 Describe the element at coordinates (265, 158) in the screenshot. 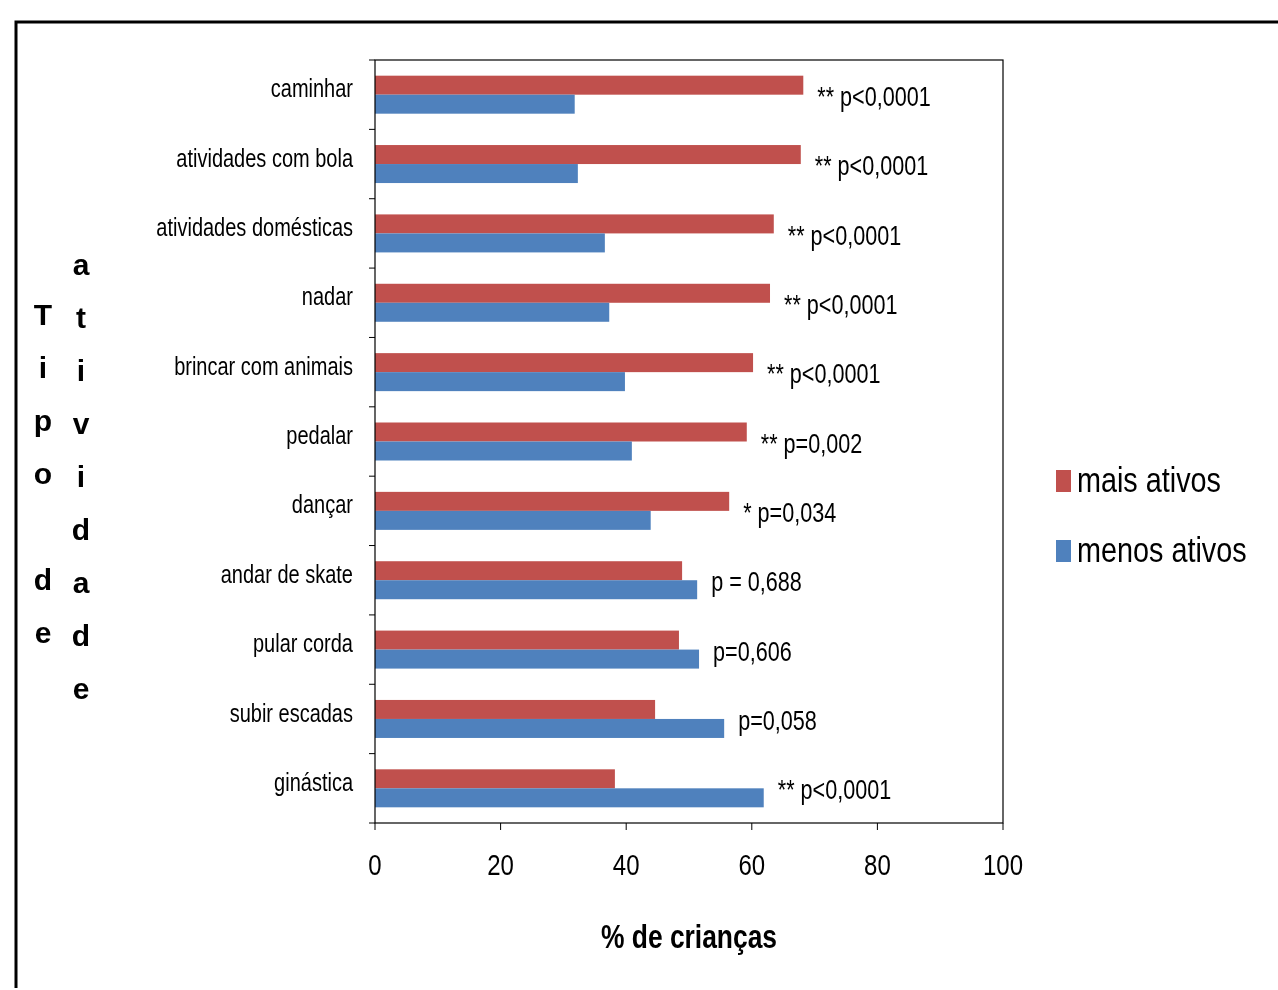

I see `y-tick-label: atividades com bola` at that location.